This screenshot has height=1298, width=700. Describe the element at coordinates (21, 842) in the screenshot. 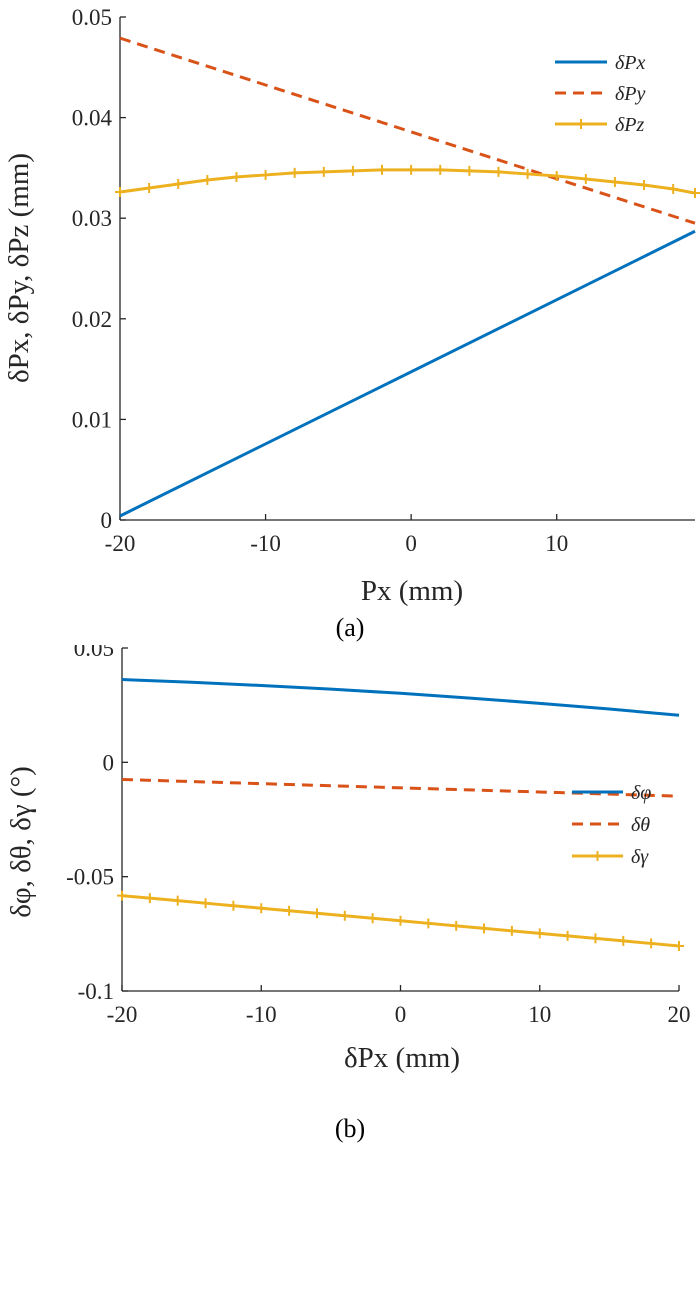

I see `y-axis-label: δφ, δθ, δγ (°)` at that location.